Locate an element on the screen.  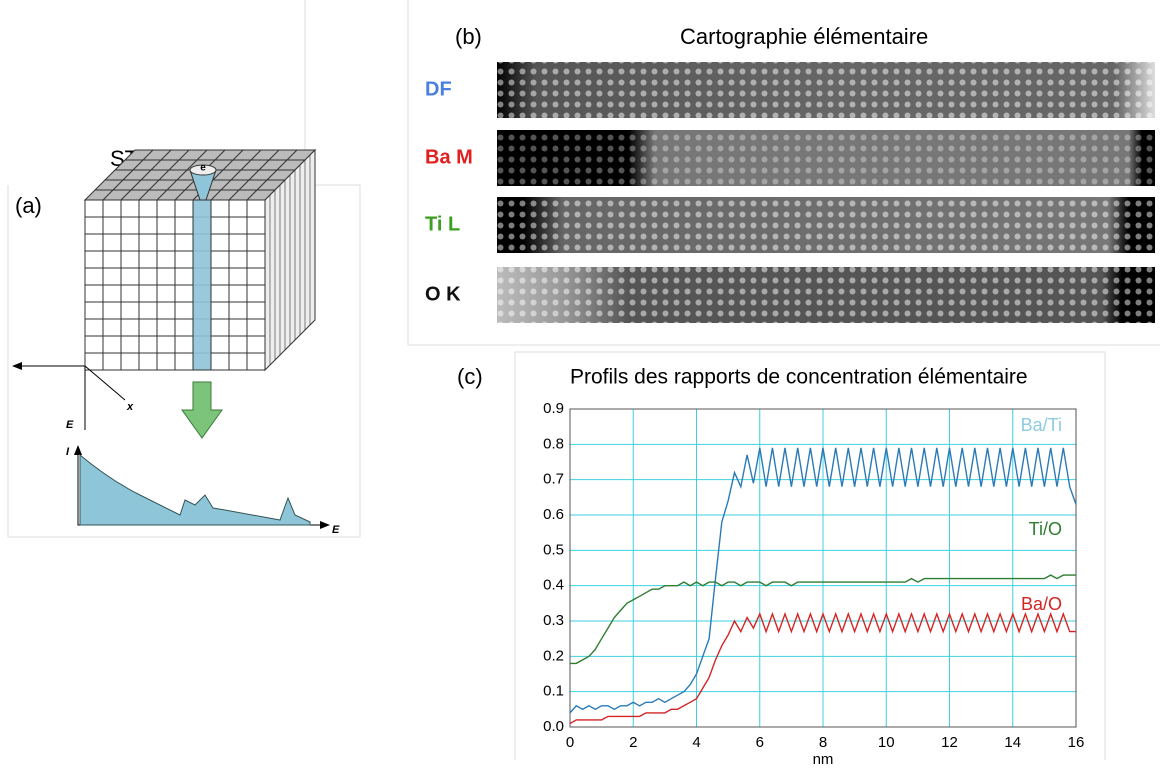
y-tick-label: 0.4 is located at coordinates (553, 585).